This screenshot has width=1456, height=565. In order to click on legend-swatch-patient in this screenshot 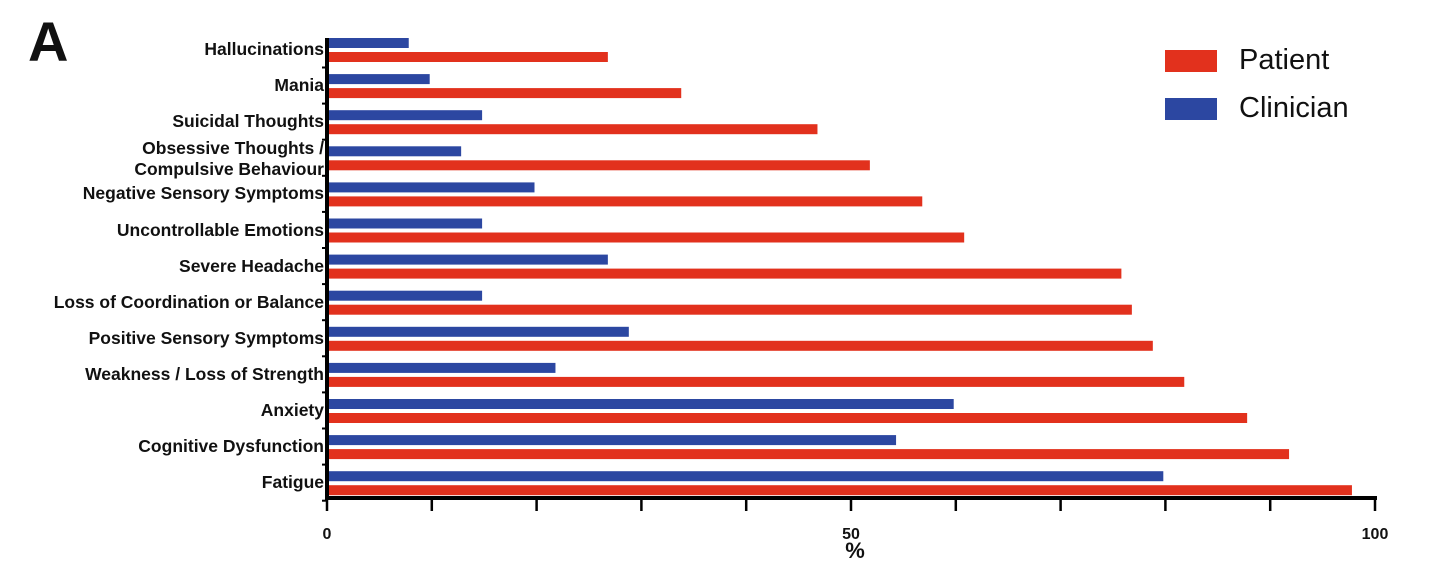, I will do `click(1191, 61)`.